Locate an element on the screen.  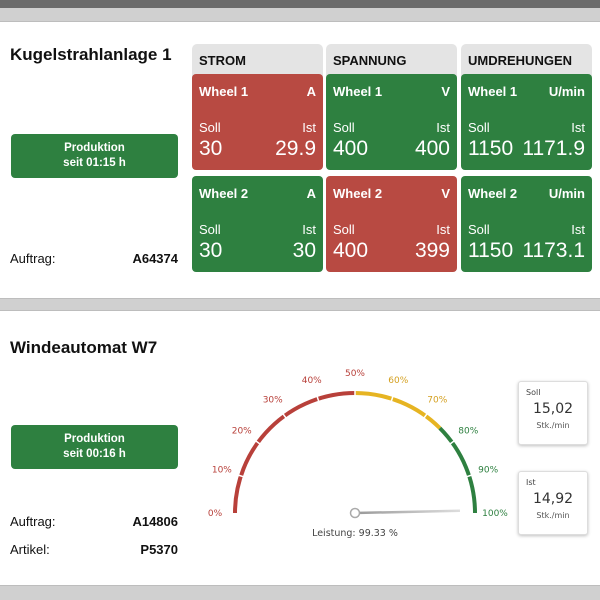
status-line2: seit 00:16 h is located at coordinates (94, 454).